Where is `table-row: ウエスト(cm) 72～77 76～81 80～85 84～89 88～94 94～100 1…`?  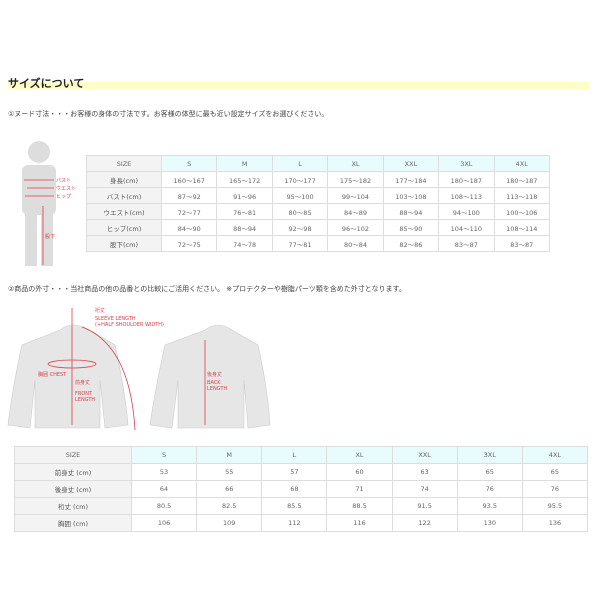
table-row: ウエスト(cm) 72～77 76～81 80～85 84～89 88～94 94～100 1… is located at coordinates (318, 211).